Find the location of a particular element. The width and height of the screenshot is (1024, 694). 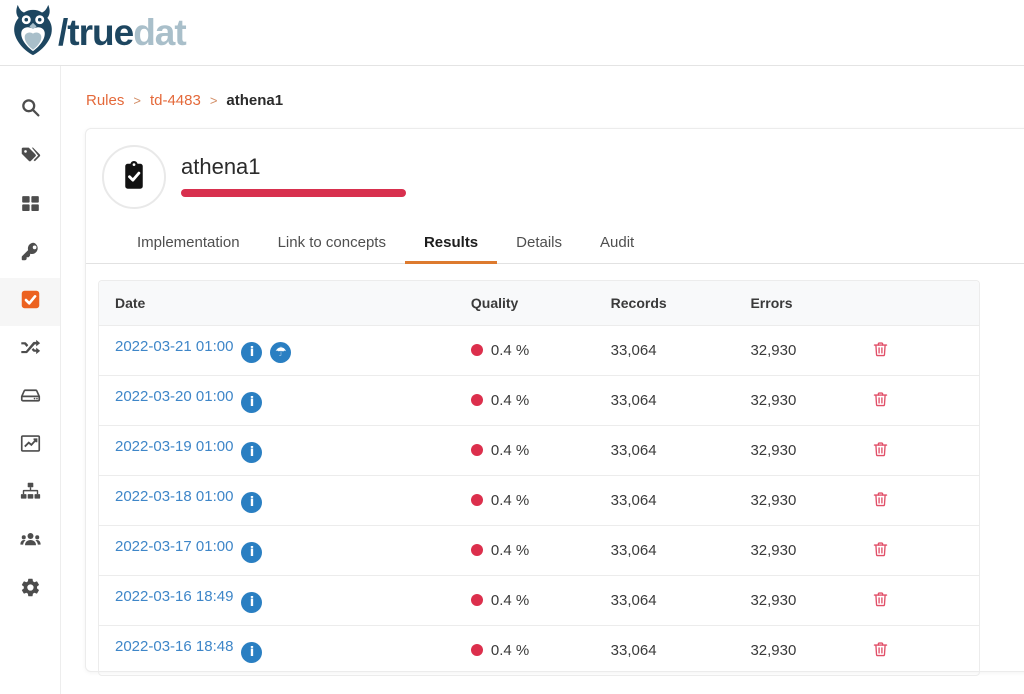

date-cell: 2022-03-18 01:00 i is located at coordinates (277, 501).